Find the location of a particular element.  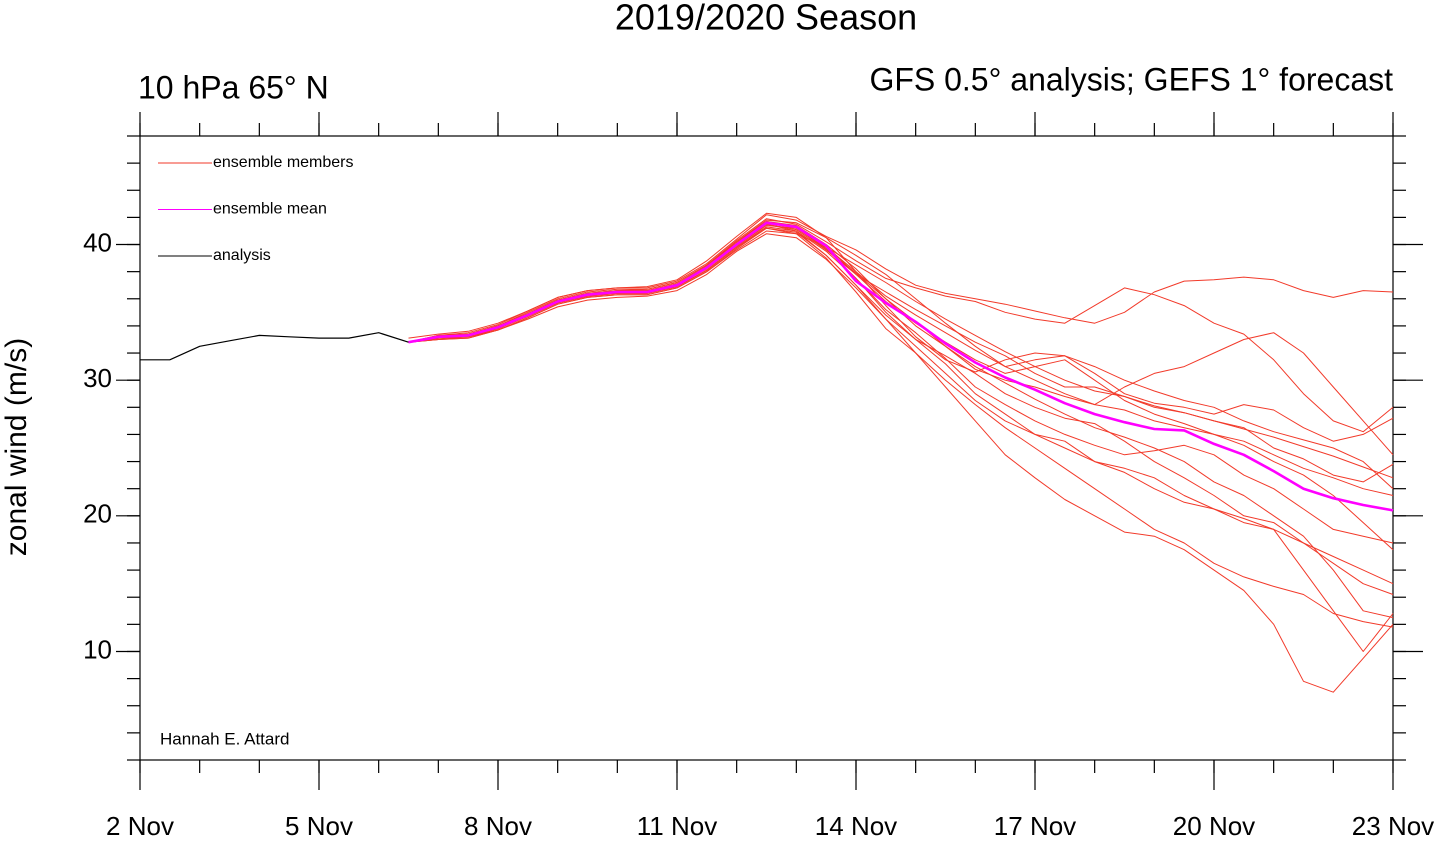

legend-label: analysis is located at coordinates (242, 255).